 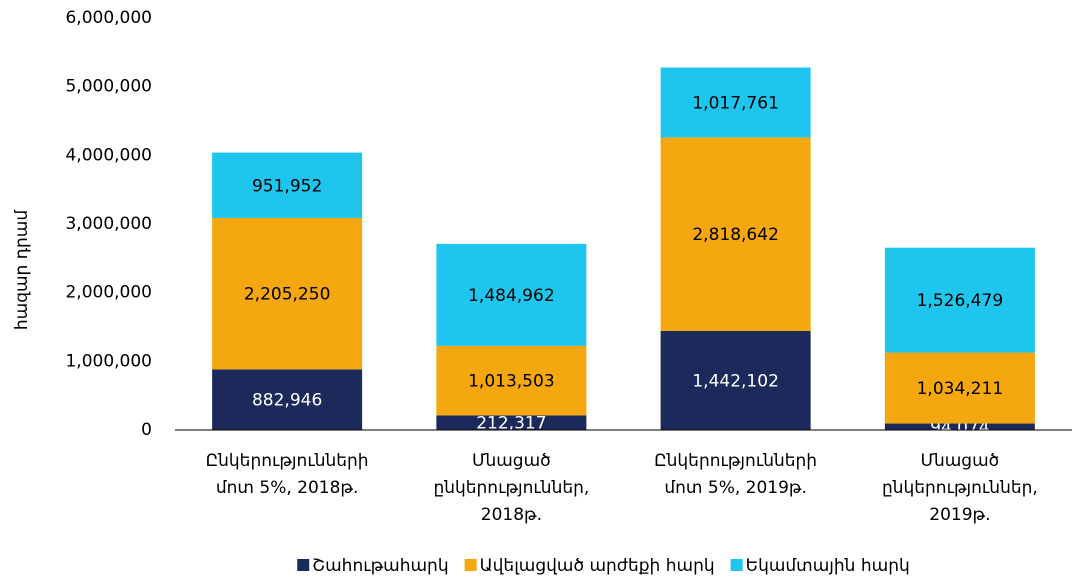 I want to click on data-label: 882,946, so click(x=287, y=401).